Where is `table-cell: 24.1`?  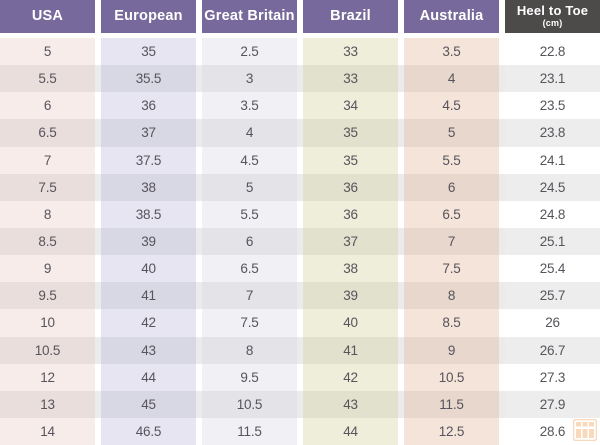
table-cell: 24.1 is located at coordinates (552, 160).